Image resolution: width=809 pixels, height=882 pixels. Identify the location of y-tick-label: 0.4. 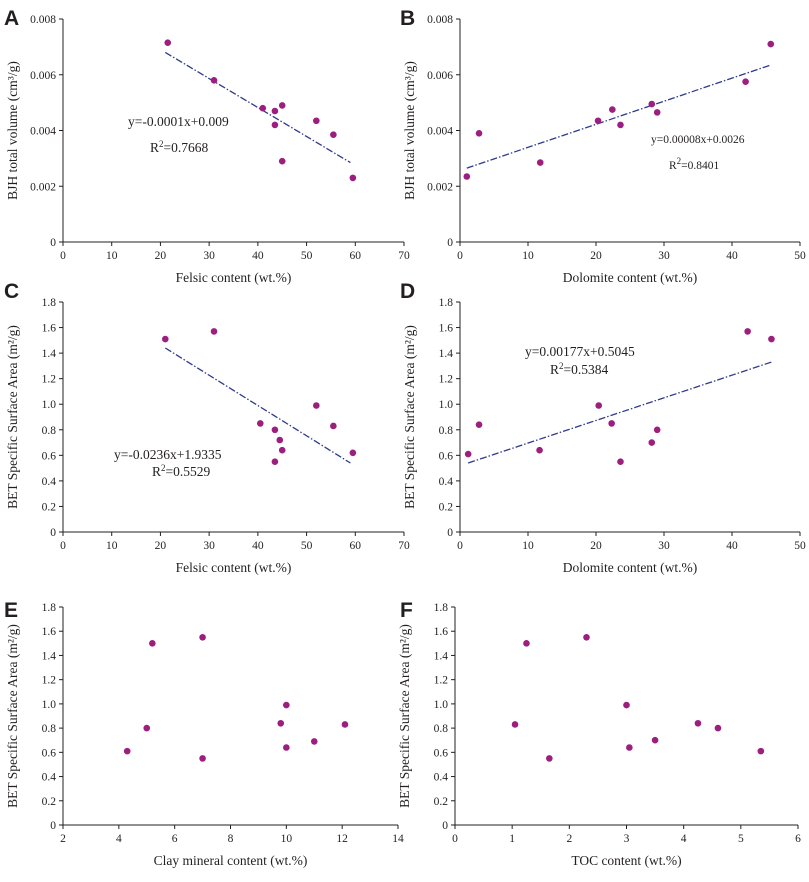
(49, 778).